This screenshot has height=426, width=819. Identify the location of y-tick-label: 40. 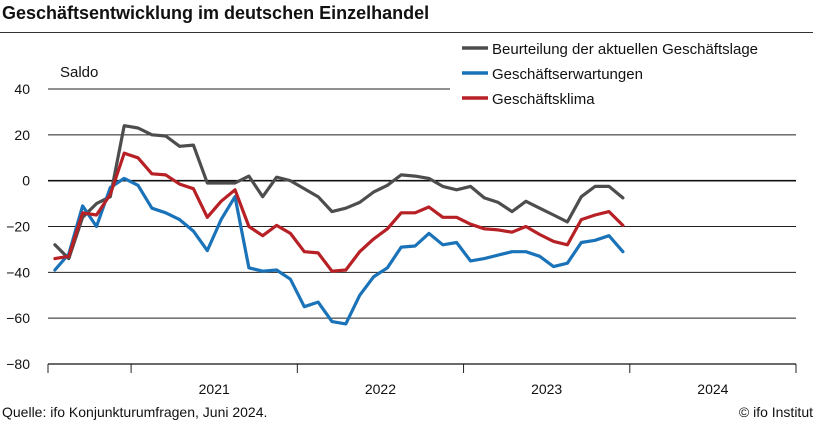
(22, 89).